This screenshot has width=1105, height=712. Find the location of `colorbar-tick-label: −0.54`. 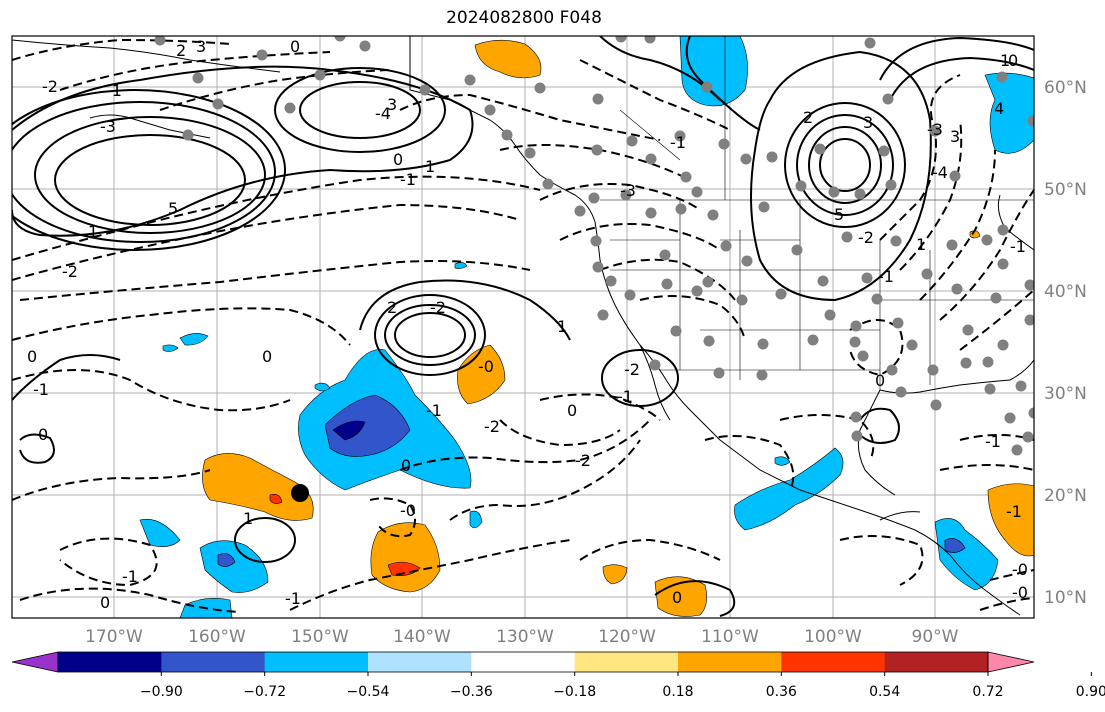

colorbar-tick-label: −0.54 is located at coordinates (368, 692).